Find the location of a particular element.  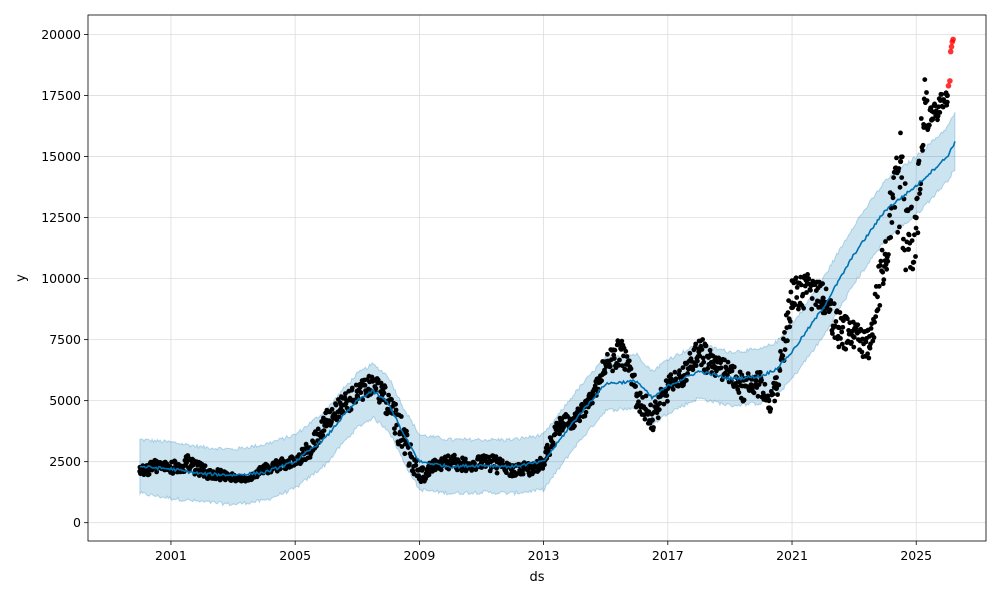

x-tick-label: 2001 is located at coordinates (171, 555).